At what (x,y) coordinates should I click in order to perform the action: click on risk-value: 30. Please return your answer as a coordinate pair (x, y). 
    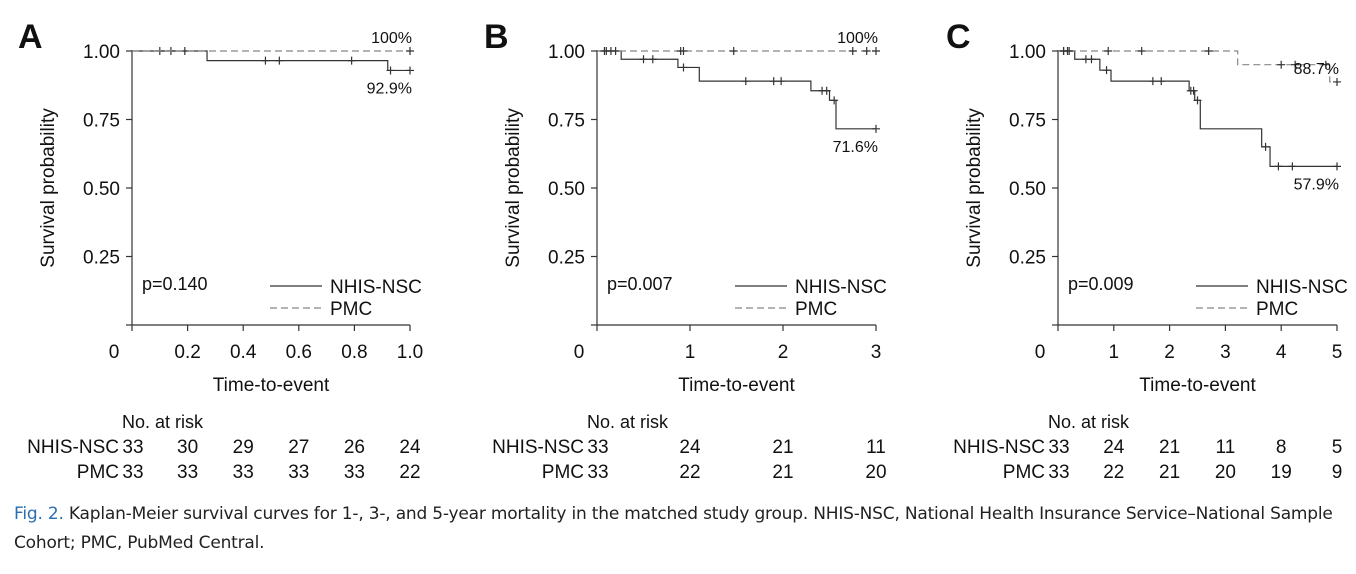
    Looking at the image, I should click on (187, 447).